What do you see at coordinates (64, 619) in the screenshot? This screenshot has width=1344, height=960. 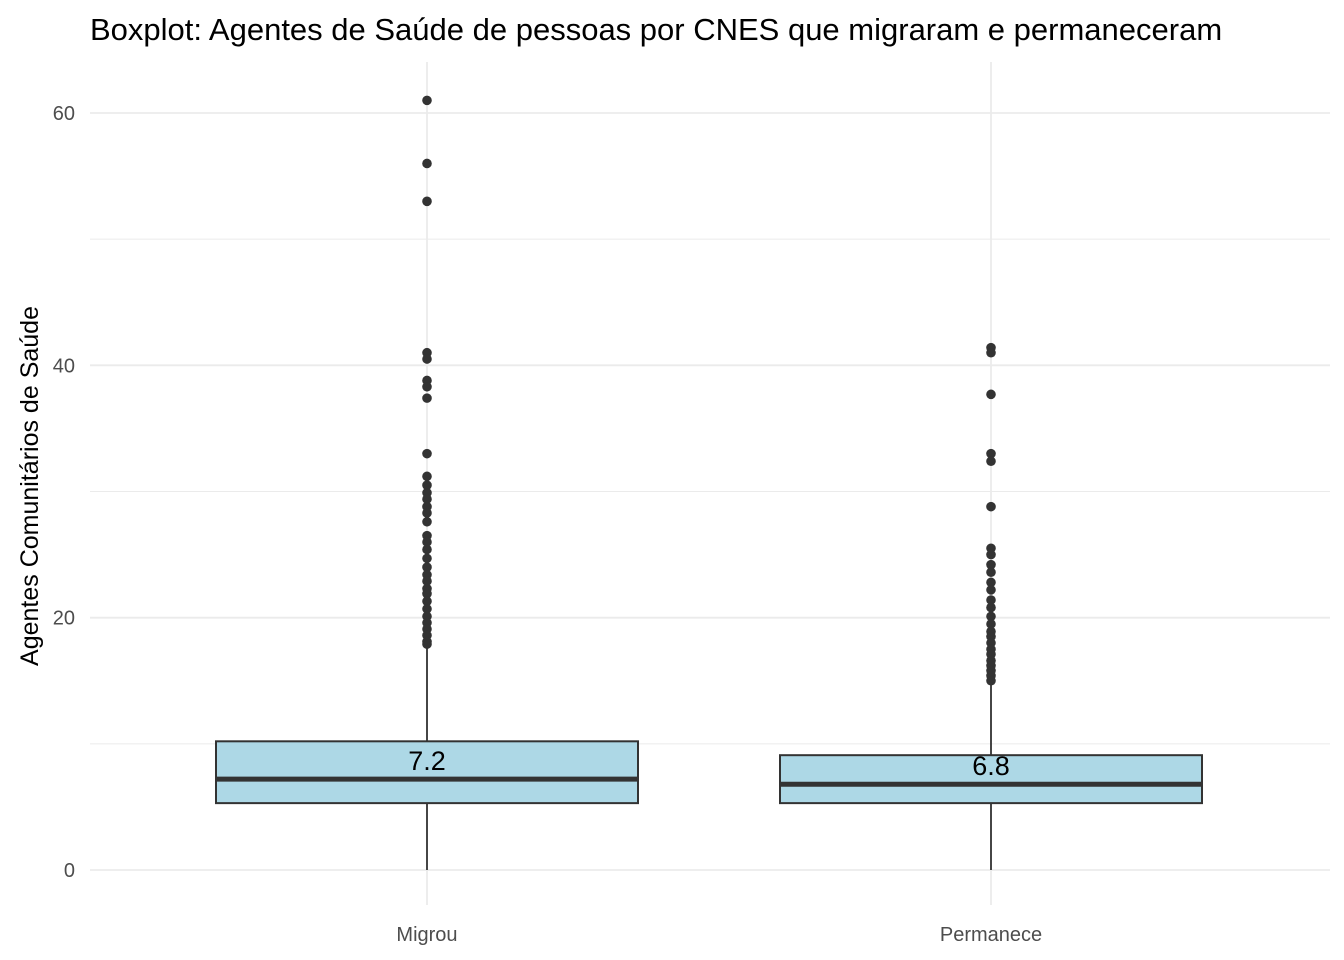 I see `y-tick-label: 20` at bounding box center [64, 619].